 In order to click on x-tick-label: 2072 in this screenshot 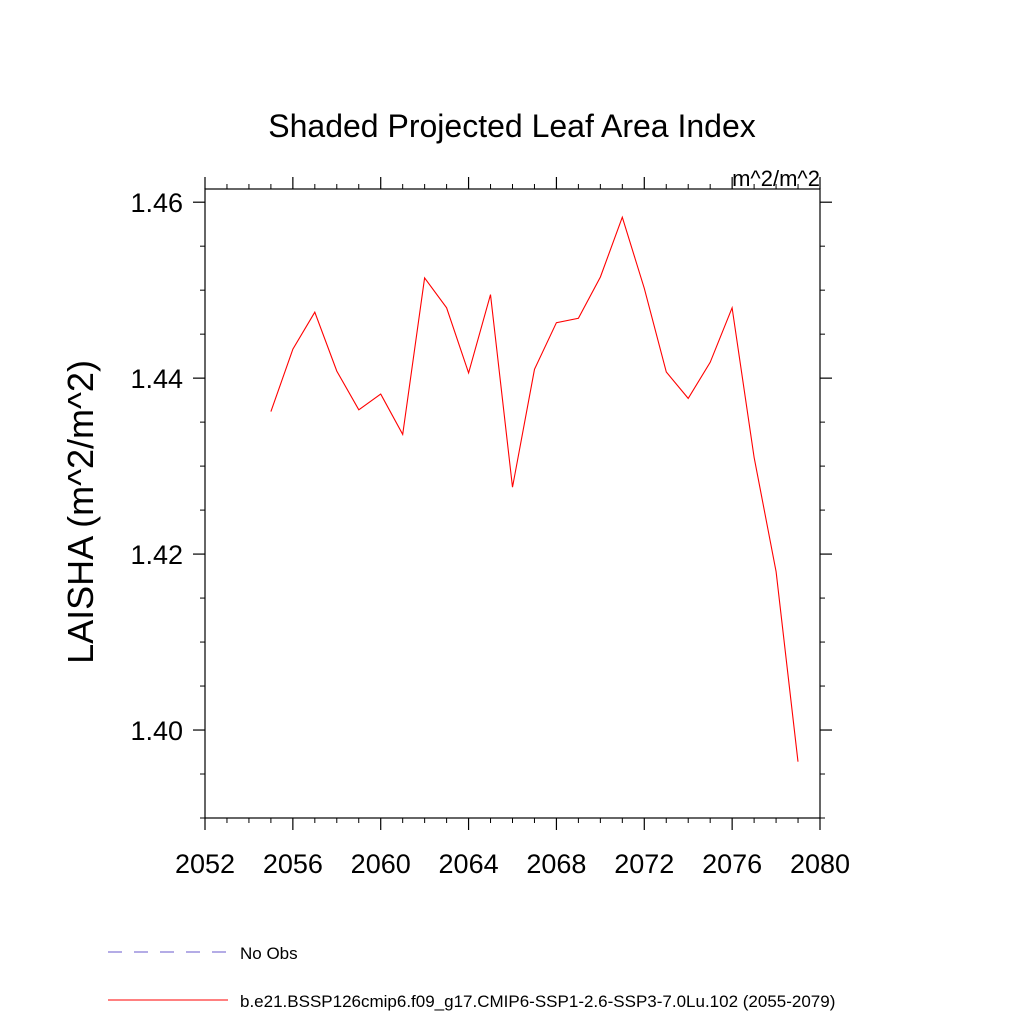, I will do `click(644, 864)`.